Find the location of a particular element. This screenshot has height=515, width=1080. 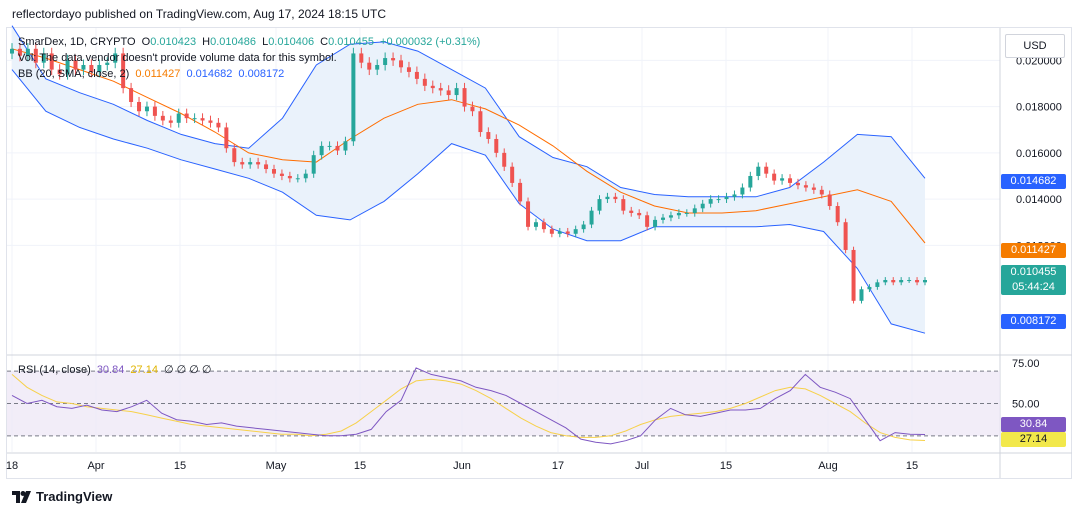

high-value: 0.010486 is located at coordinates (233, 42).